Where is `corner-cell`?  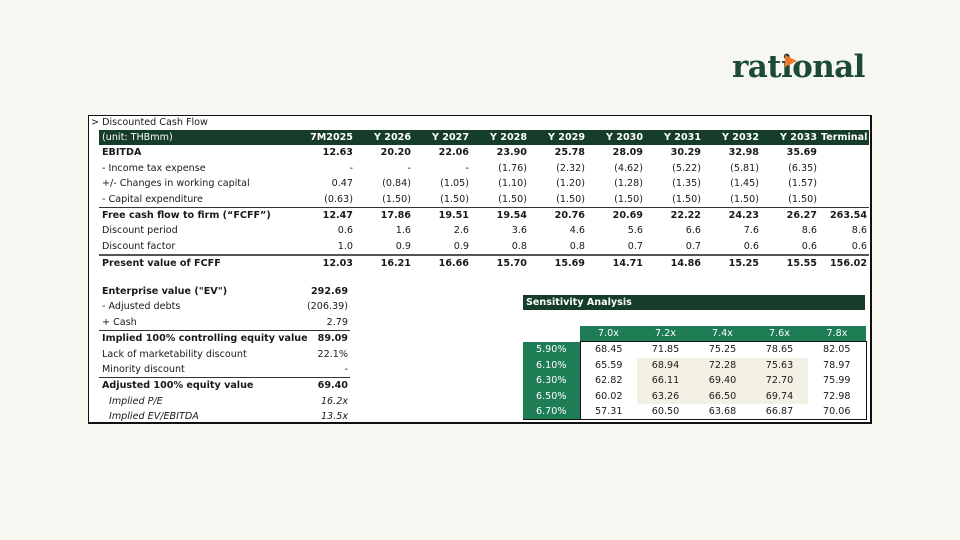
corner-cell is located at coordinates (551, 334).